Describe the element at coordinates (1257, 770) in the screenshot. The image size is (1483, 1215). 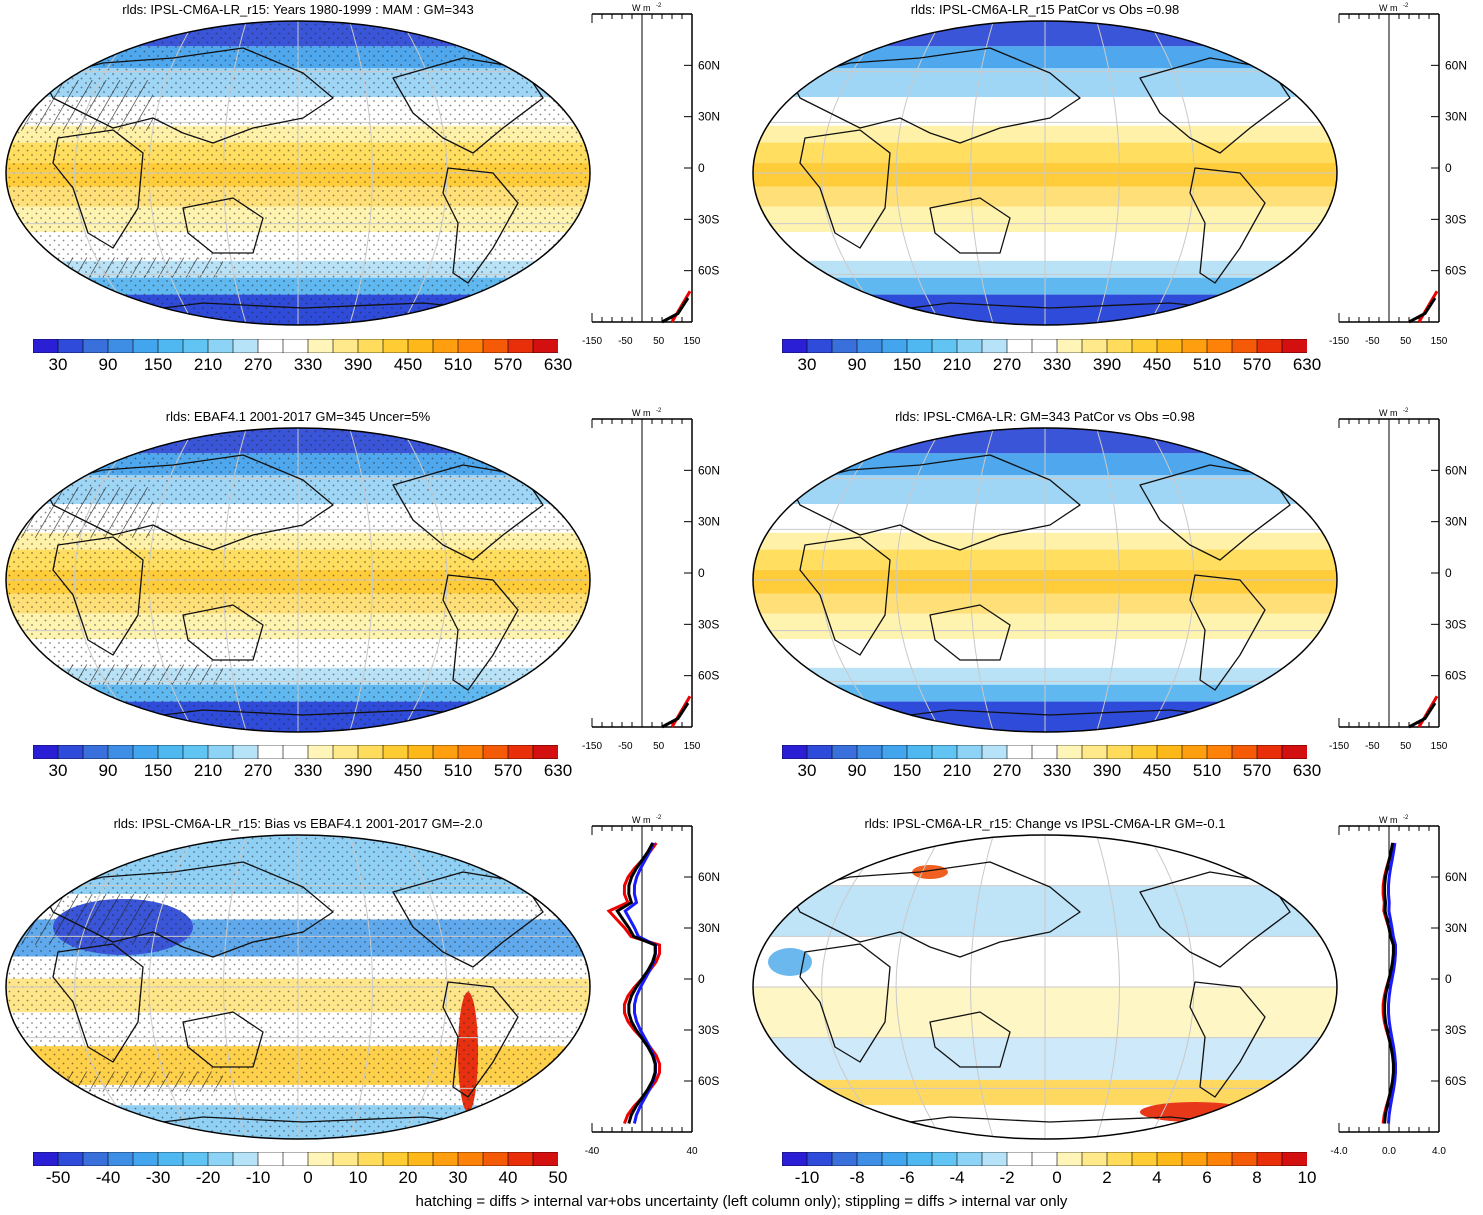
I see `colorbar-label: 570` at that location.